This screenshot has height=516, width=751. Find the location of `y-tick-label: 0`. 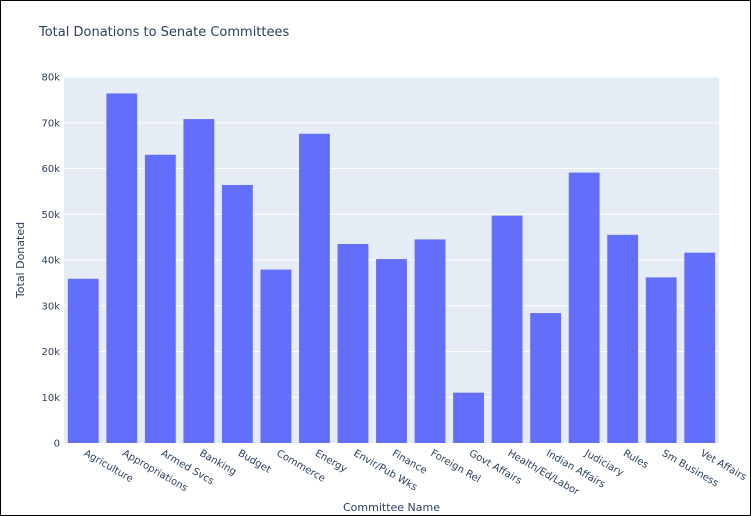

y-tick-label: 0 is located at coordinates (57, 444).